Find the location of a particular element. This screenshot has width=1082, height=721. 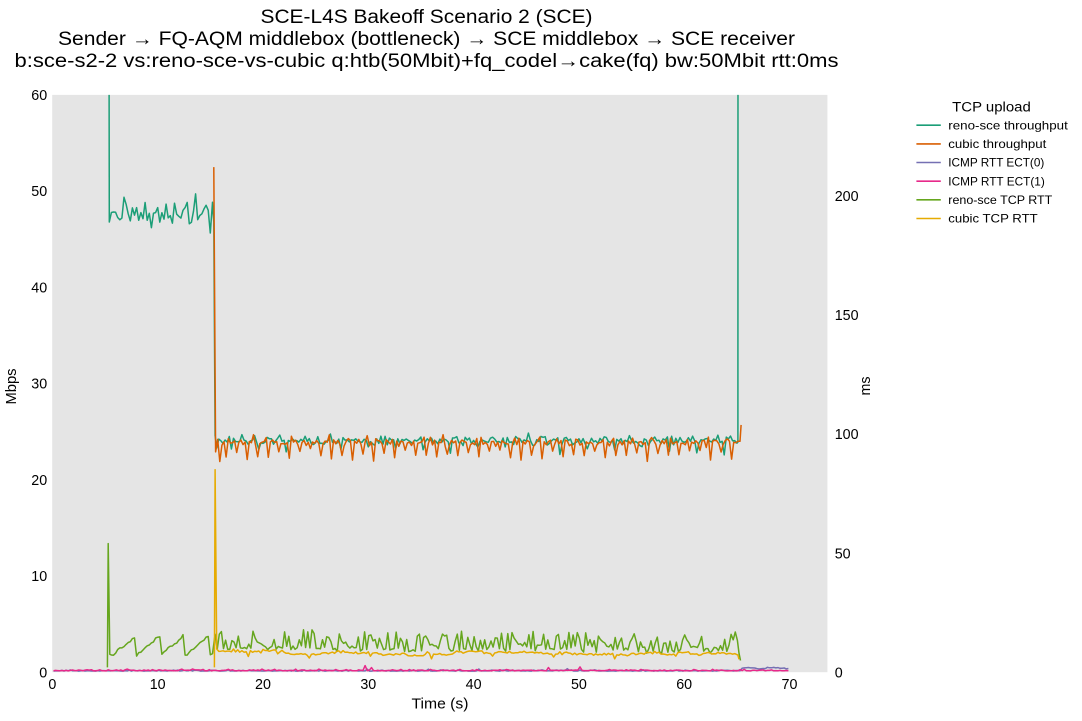

svg-text: TCP upload is located at coordinates (991, 107).